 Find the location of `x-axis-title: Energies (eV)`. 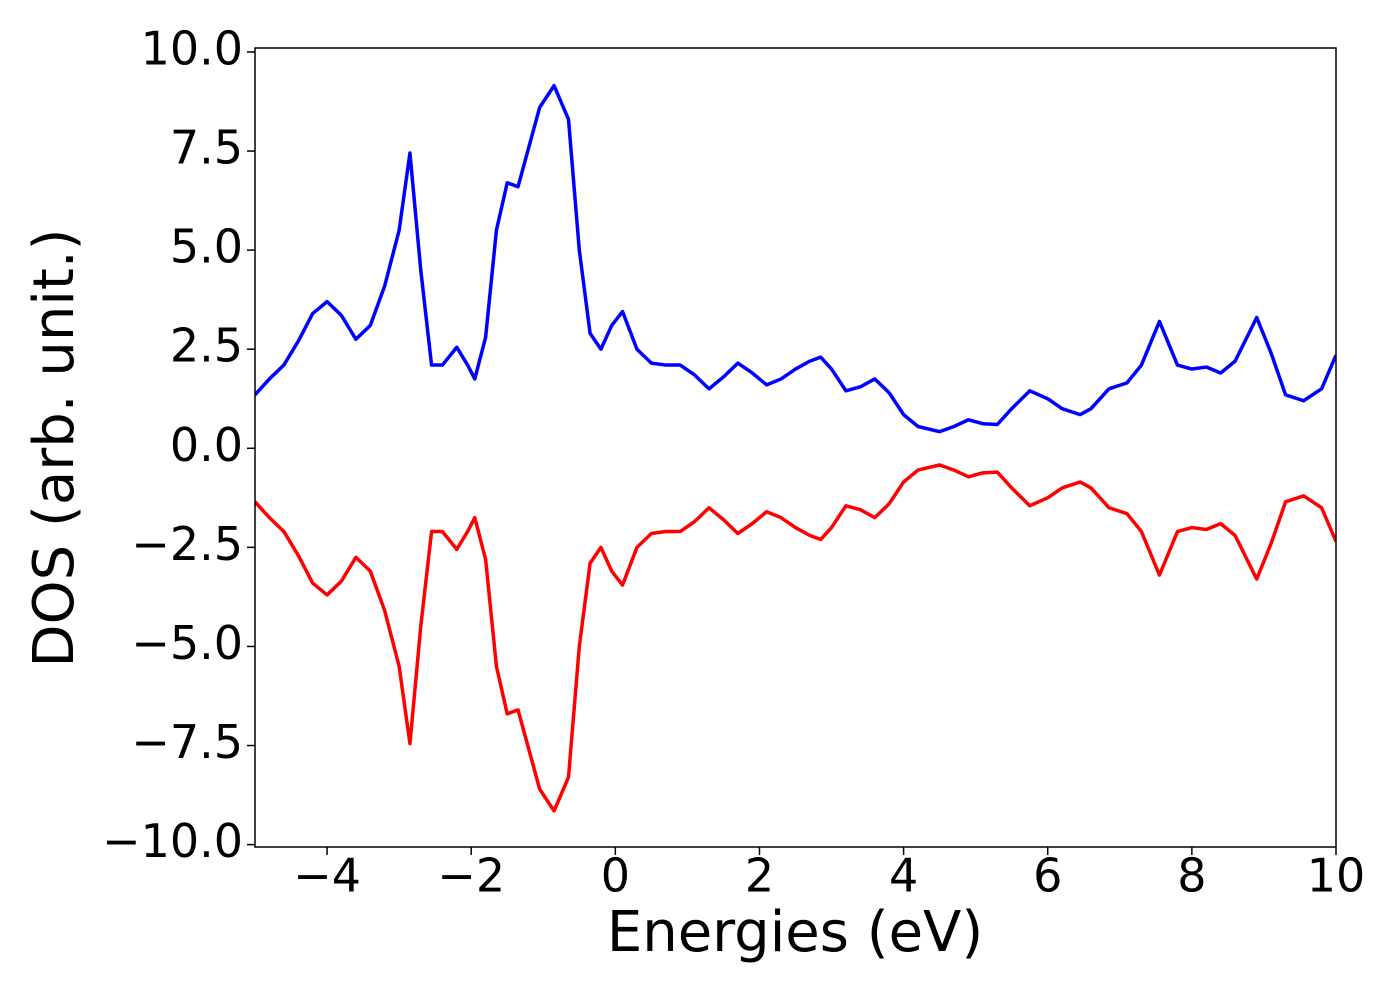

x-axis-title: Energies (eV) is located at coordinates (795, 932).